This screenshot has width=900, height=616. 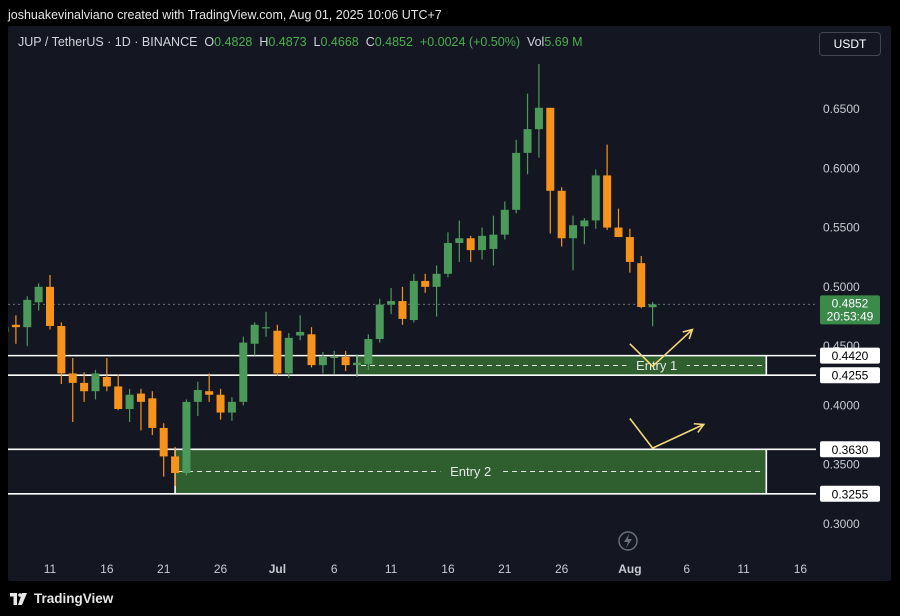 What do you see at coordinates (841, 109) in the screenshot?
I see `y-tick-label: 0.6500` at bounding box center [841, 109].